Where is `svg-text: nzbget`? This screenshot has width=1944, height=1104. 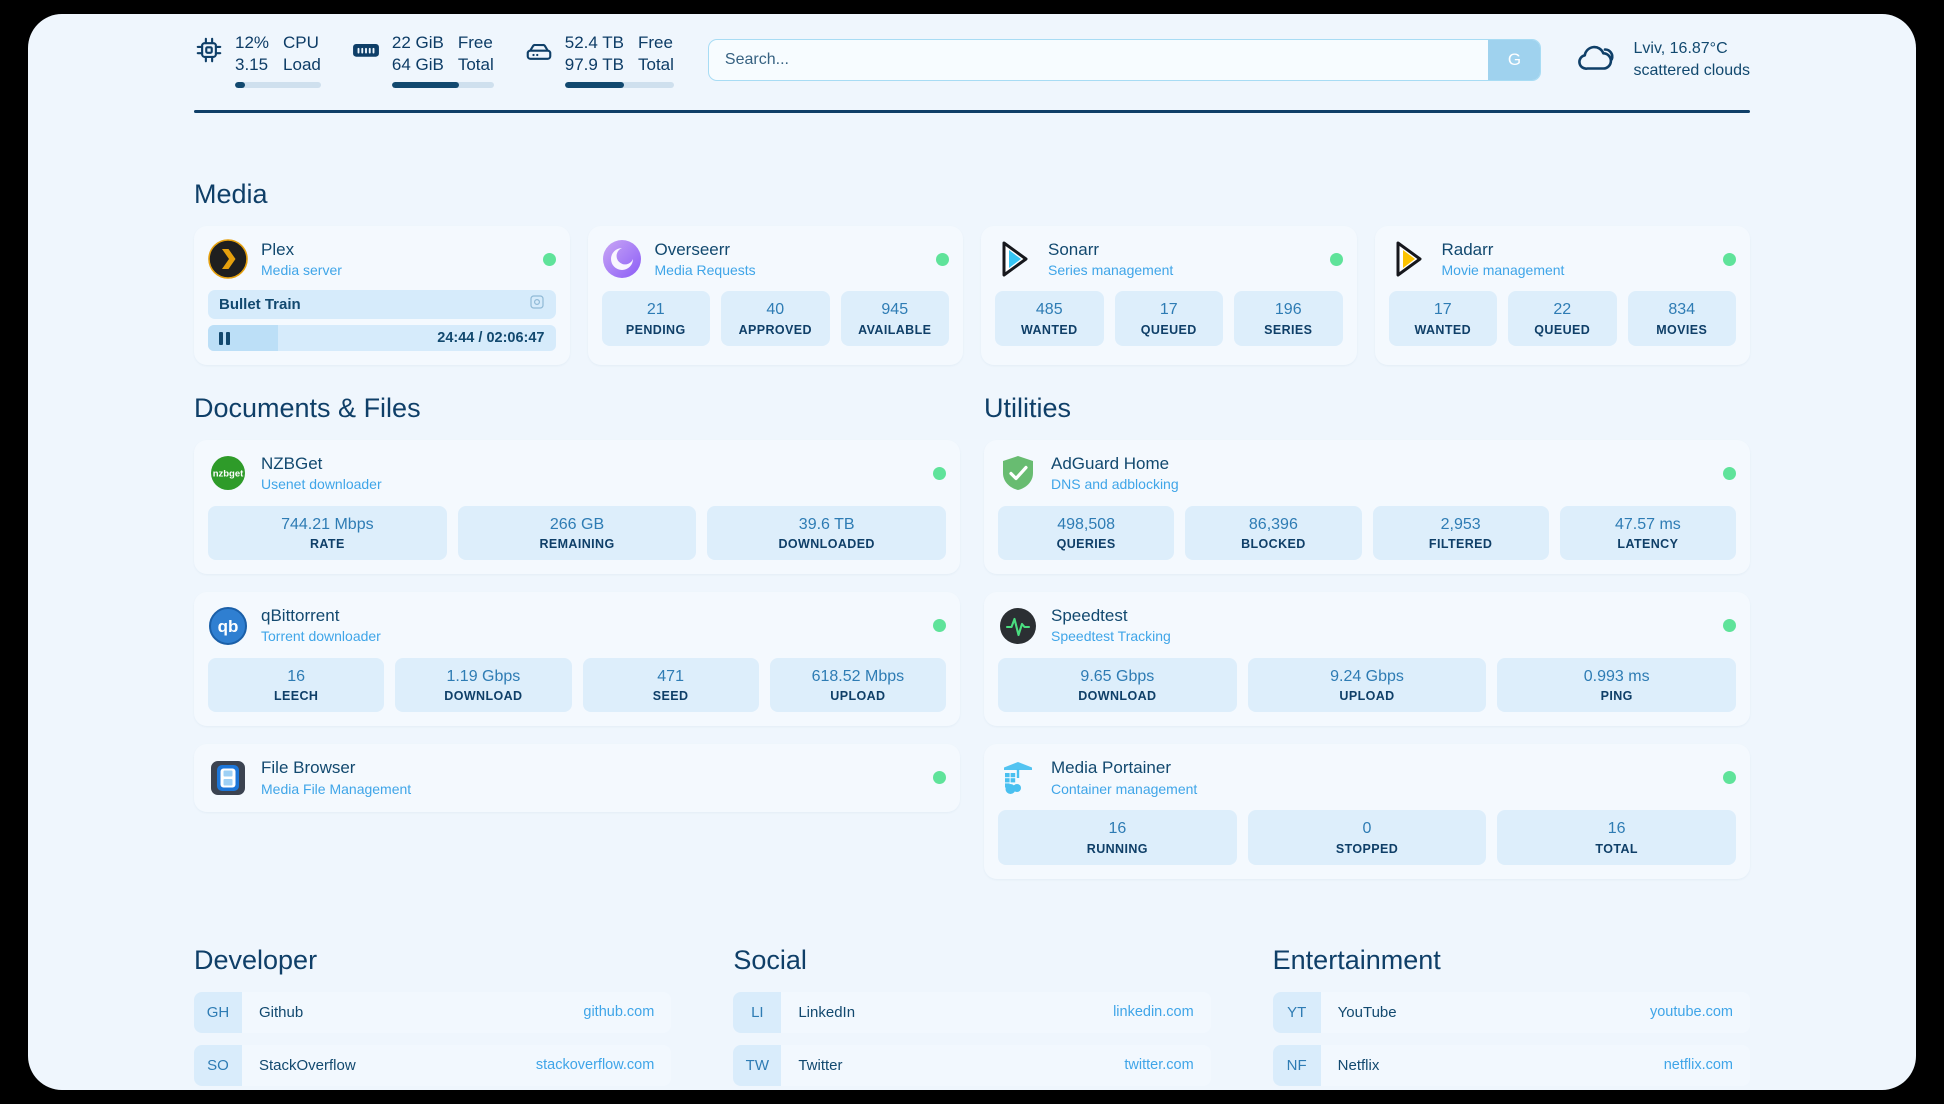 svg-text: nzbget is located at coordinates (228, 474).